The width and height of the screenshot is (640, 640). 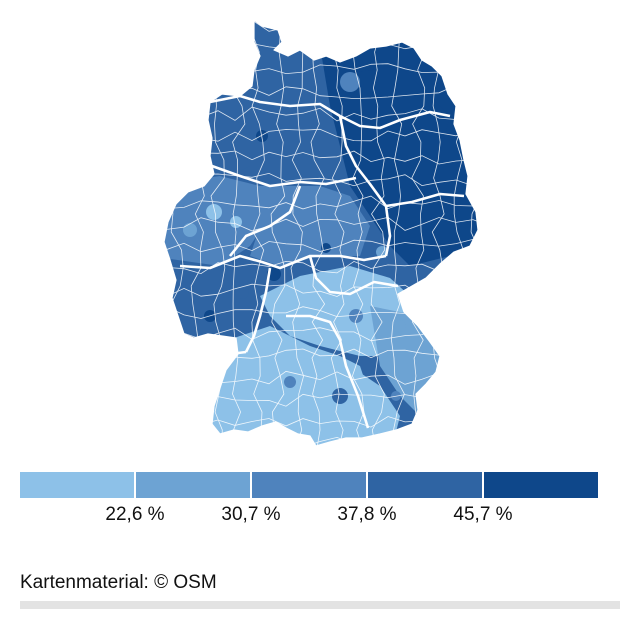 What do you see at coordinates (320, 605) in the screenshot?
I see `footer-divider` at bounding box center [320, 605].